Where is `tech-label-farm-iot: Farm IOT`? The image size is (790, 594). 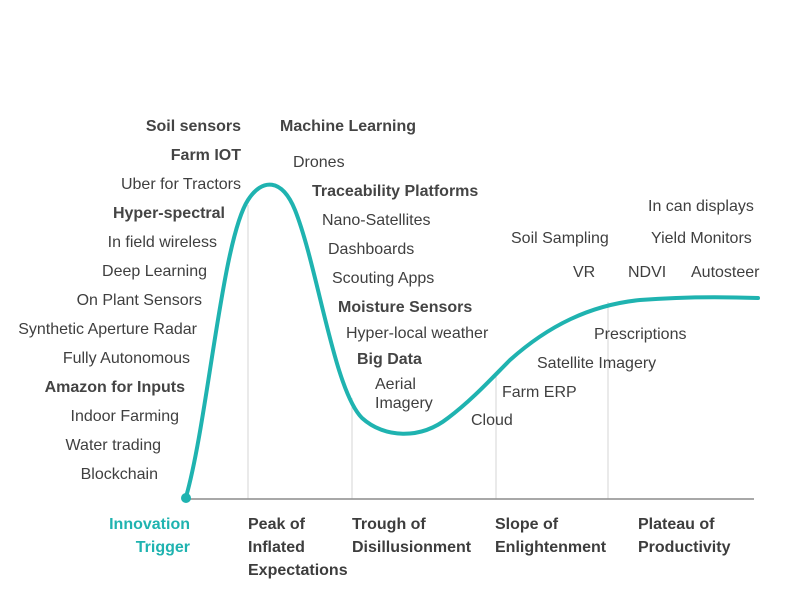
tech-label-farm-iot: Farm IOT is located at coordinates (206, 155).